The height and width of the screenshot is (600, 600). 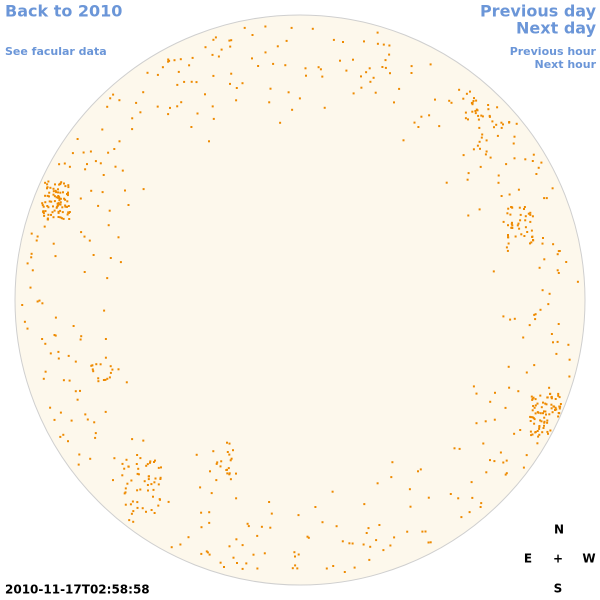 What do you see at coordinates (63, 11) in the screenshot?
I see `back-link: Back to 2010` at bounding box center [63, 11].